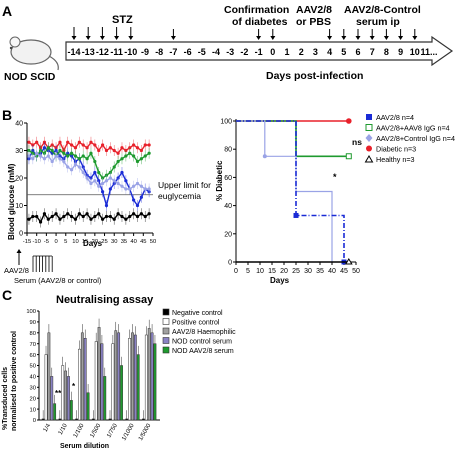  Describe the element at coordinates (296, 271) in the screenshot. I see `survival-x-tick-label: 25` at that location.